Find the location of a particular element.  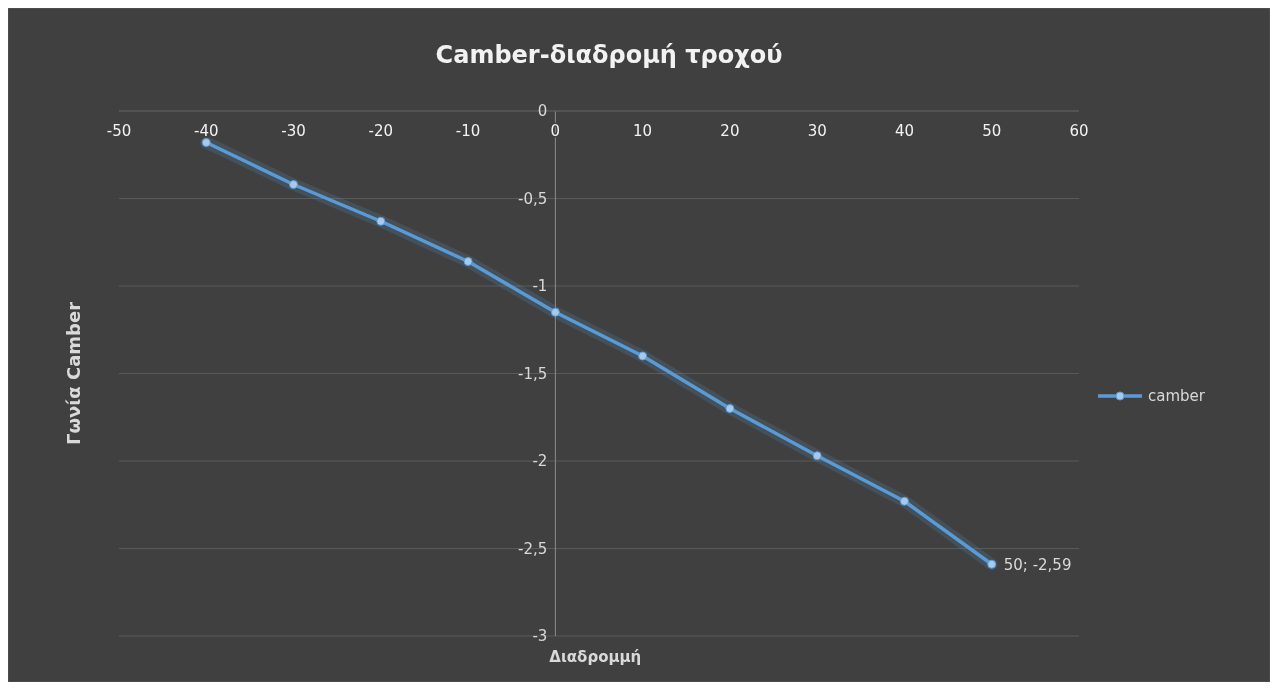

x-tick-label: 0 is located at coordinates (555, 131).